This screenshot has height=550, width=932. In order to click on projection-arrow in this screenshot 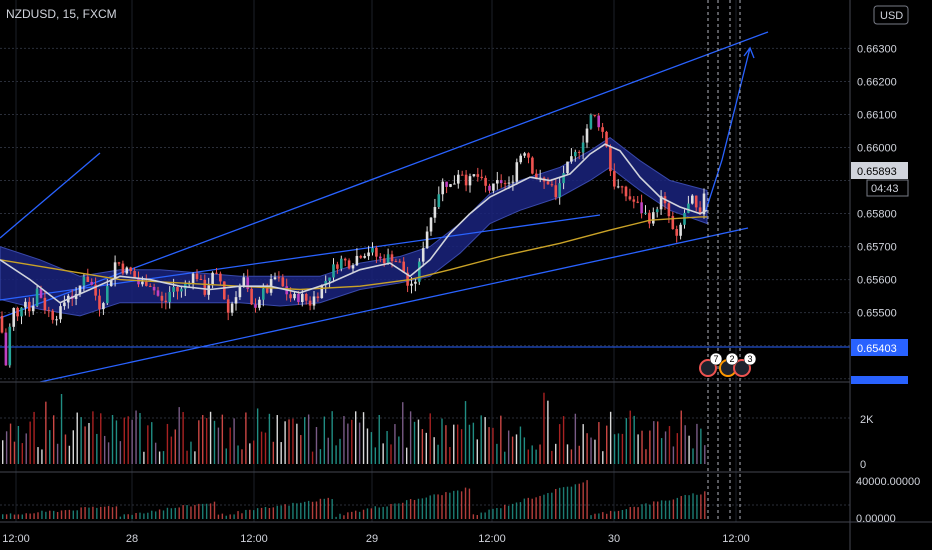, I will do `click(730, 128)`.